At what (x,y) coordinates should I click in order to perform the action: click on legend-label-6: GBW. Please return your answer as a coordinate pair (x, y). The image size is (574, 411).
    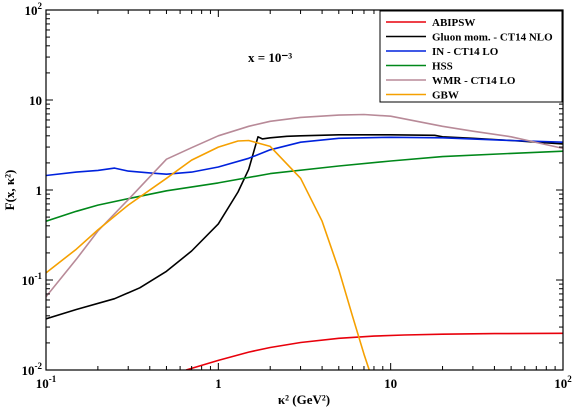
    Looking at the image, I should click on (445, 96).